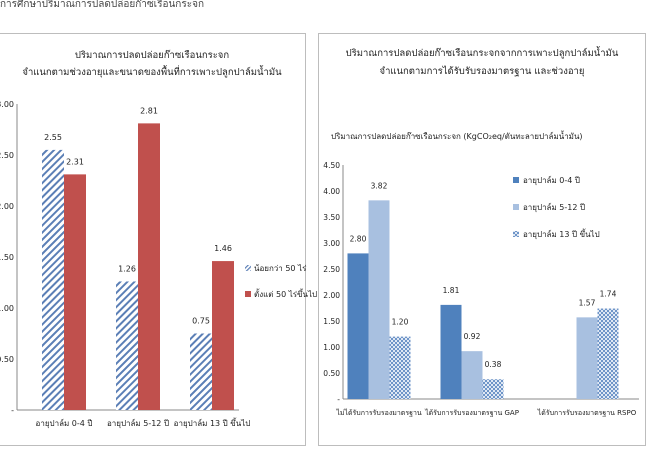 Image resolution: width=650 pixels, height=450 pixels. What do you see at coordinates (7, 308) in the screenshot?
I see `left-y-tick-label: 1.00` at bounding box center [7, 308].